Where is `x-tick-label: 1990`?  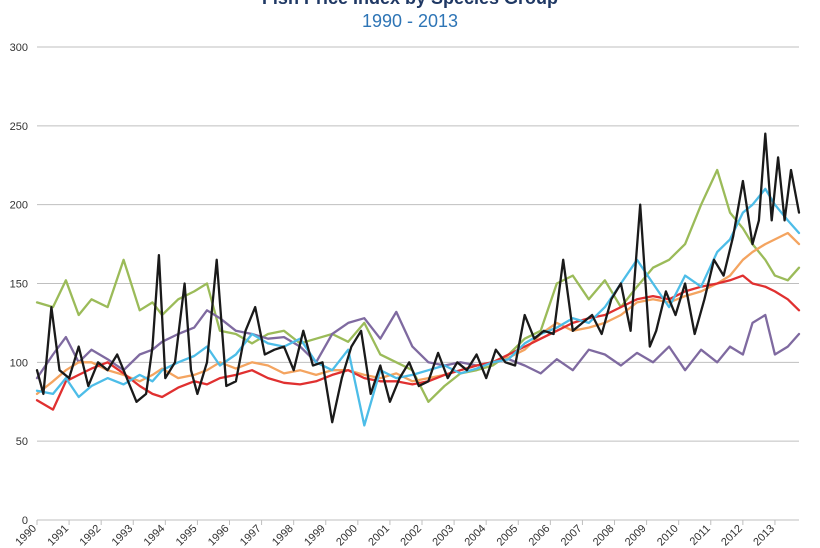
x-tick-label: 1990 is located at coordinates (26, 535).